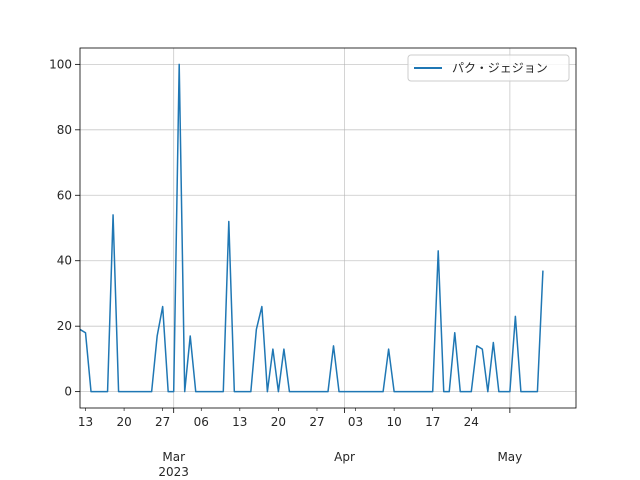  Describe the element at coordinates (173, 457) in the screenshot. I see `x-major-tick-label: Mar` at that location.